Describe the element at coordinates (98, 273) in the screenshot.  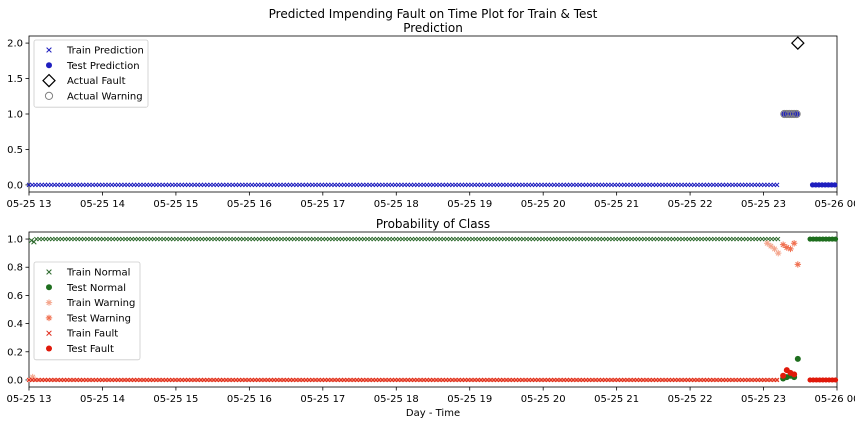
I see `legend-label: Train Normal` at that location.